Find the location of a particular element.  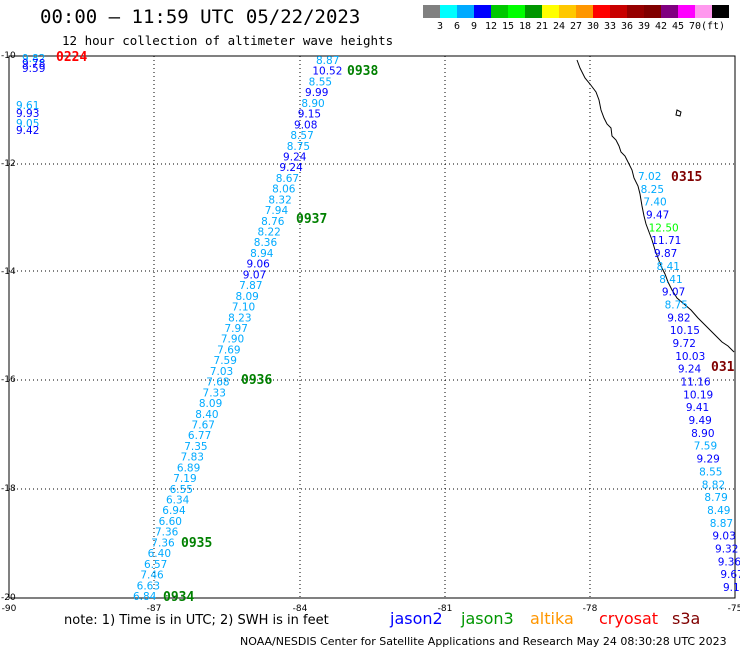

swh-value-label: 9.41 is located at coordinates (697, 408).